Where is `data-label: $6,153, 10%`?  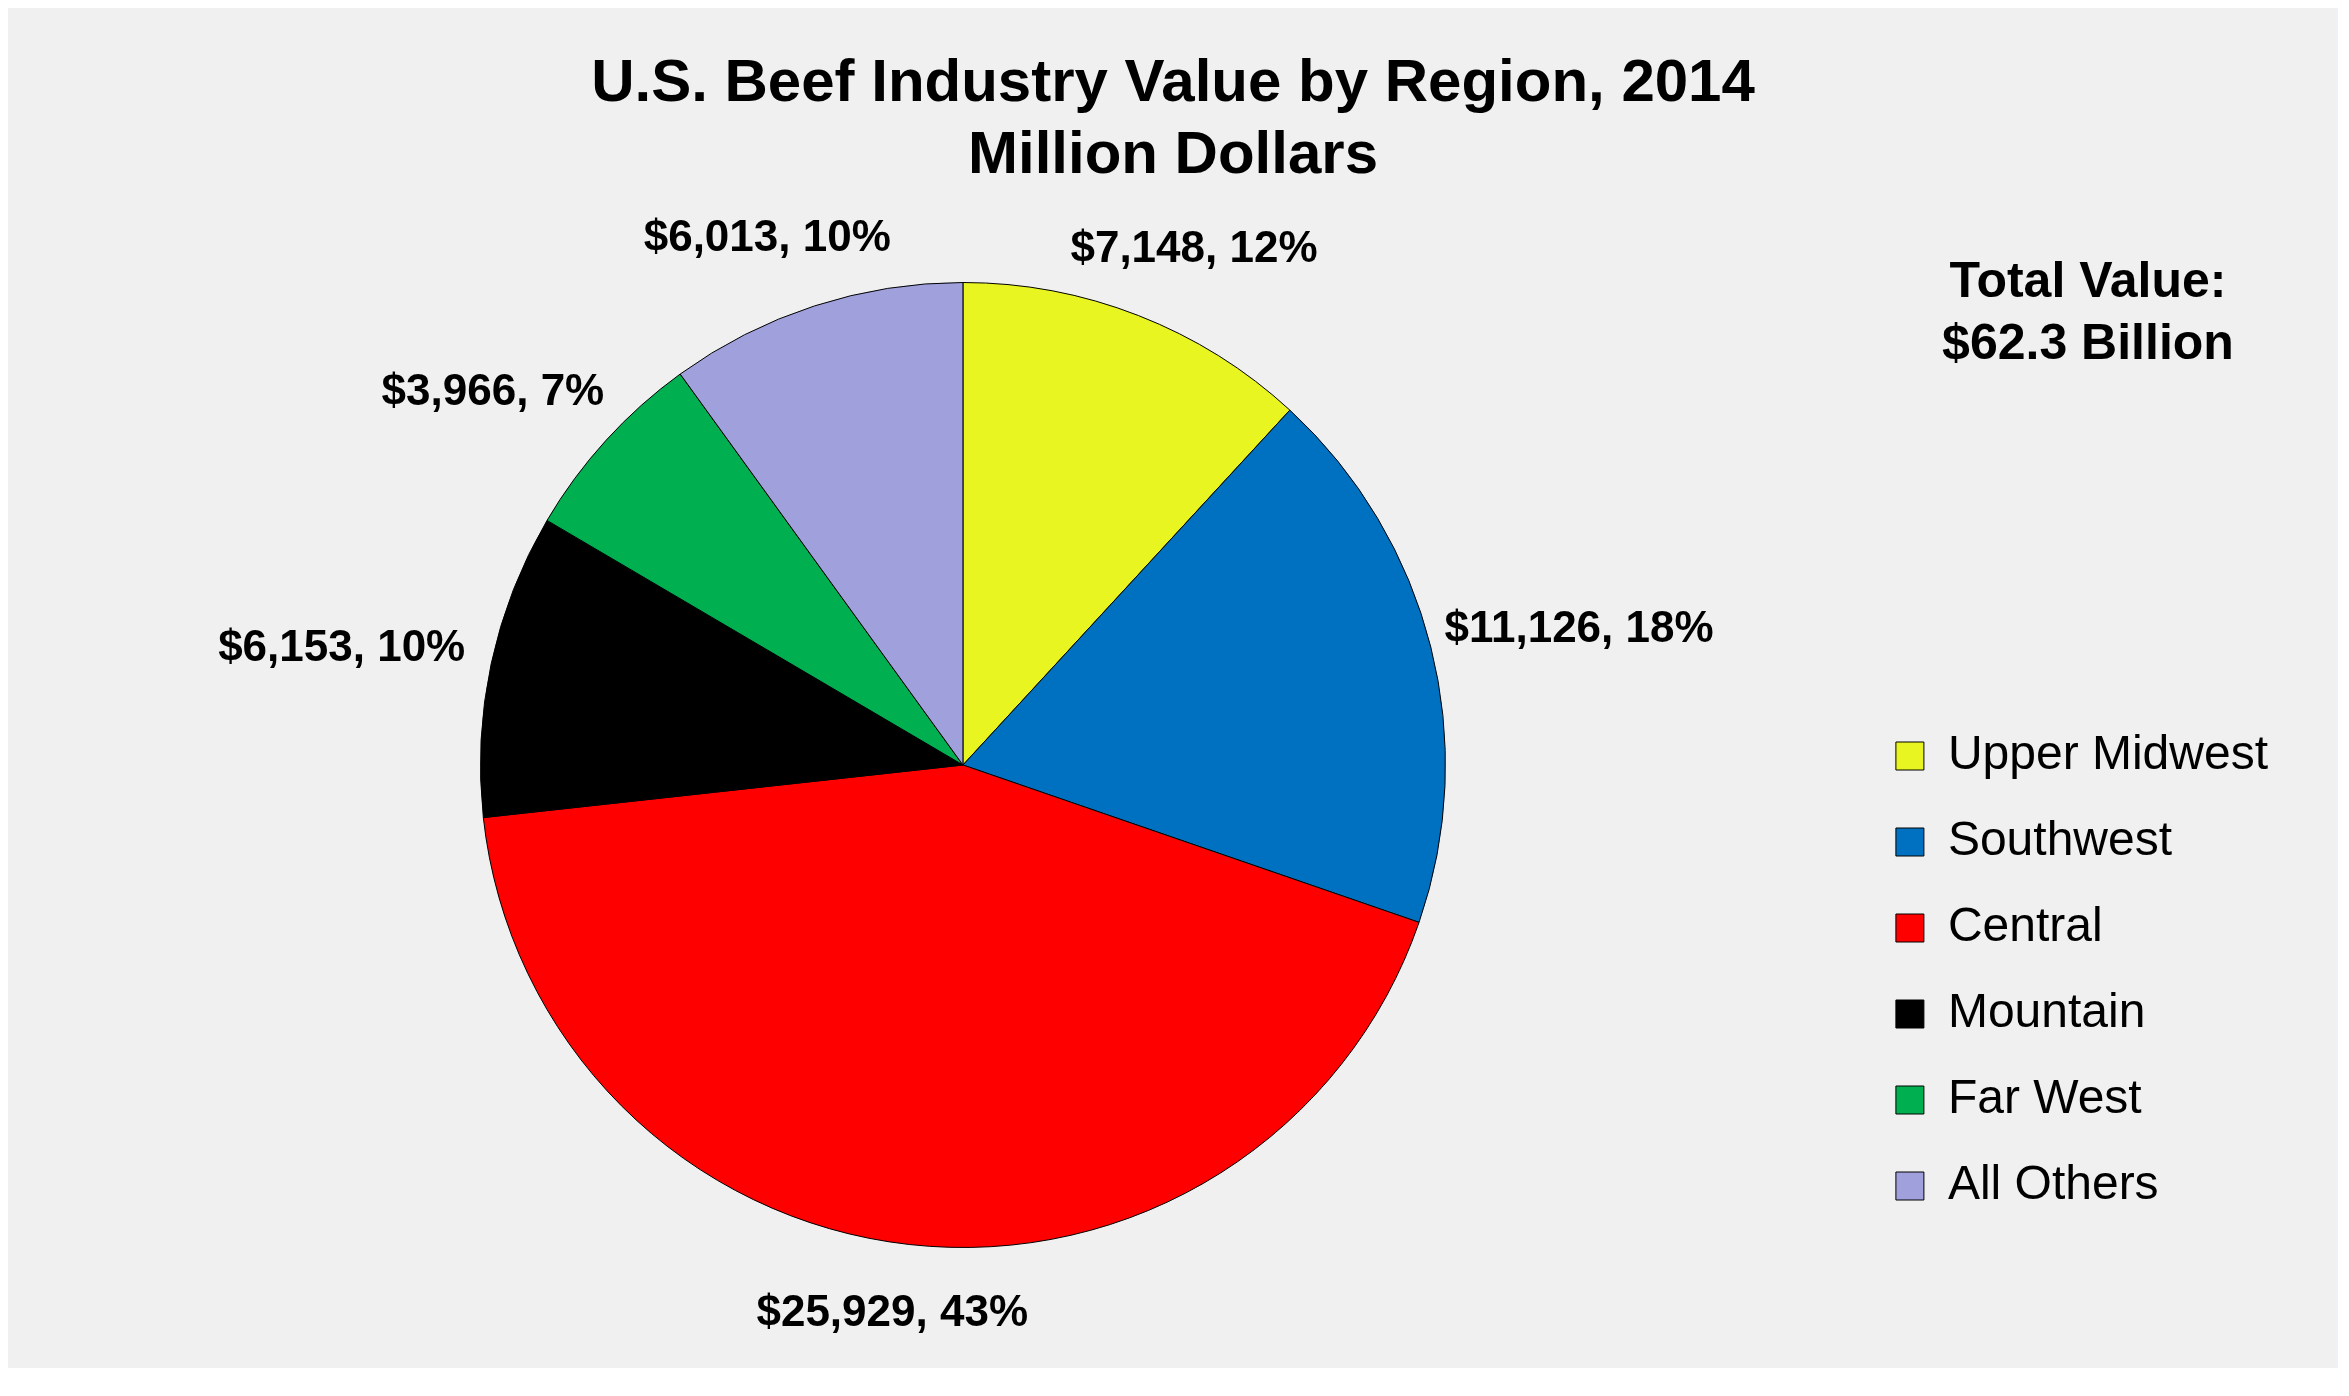 data-label: $6,153, 10% is located at coordinates (342, 646).